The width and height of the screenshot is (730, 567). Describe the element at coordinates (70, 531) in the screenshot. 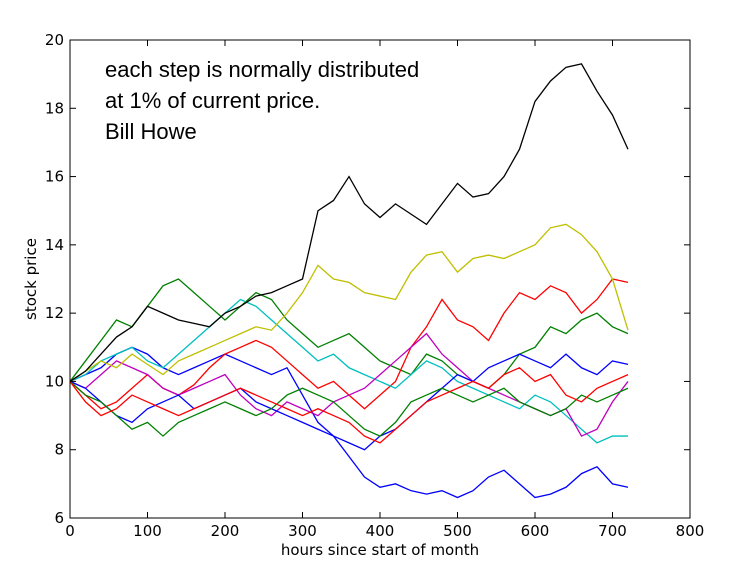

I see `x-tick-label: 0` at that location.